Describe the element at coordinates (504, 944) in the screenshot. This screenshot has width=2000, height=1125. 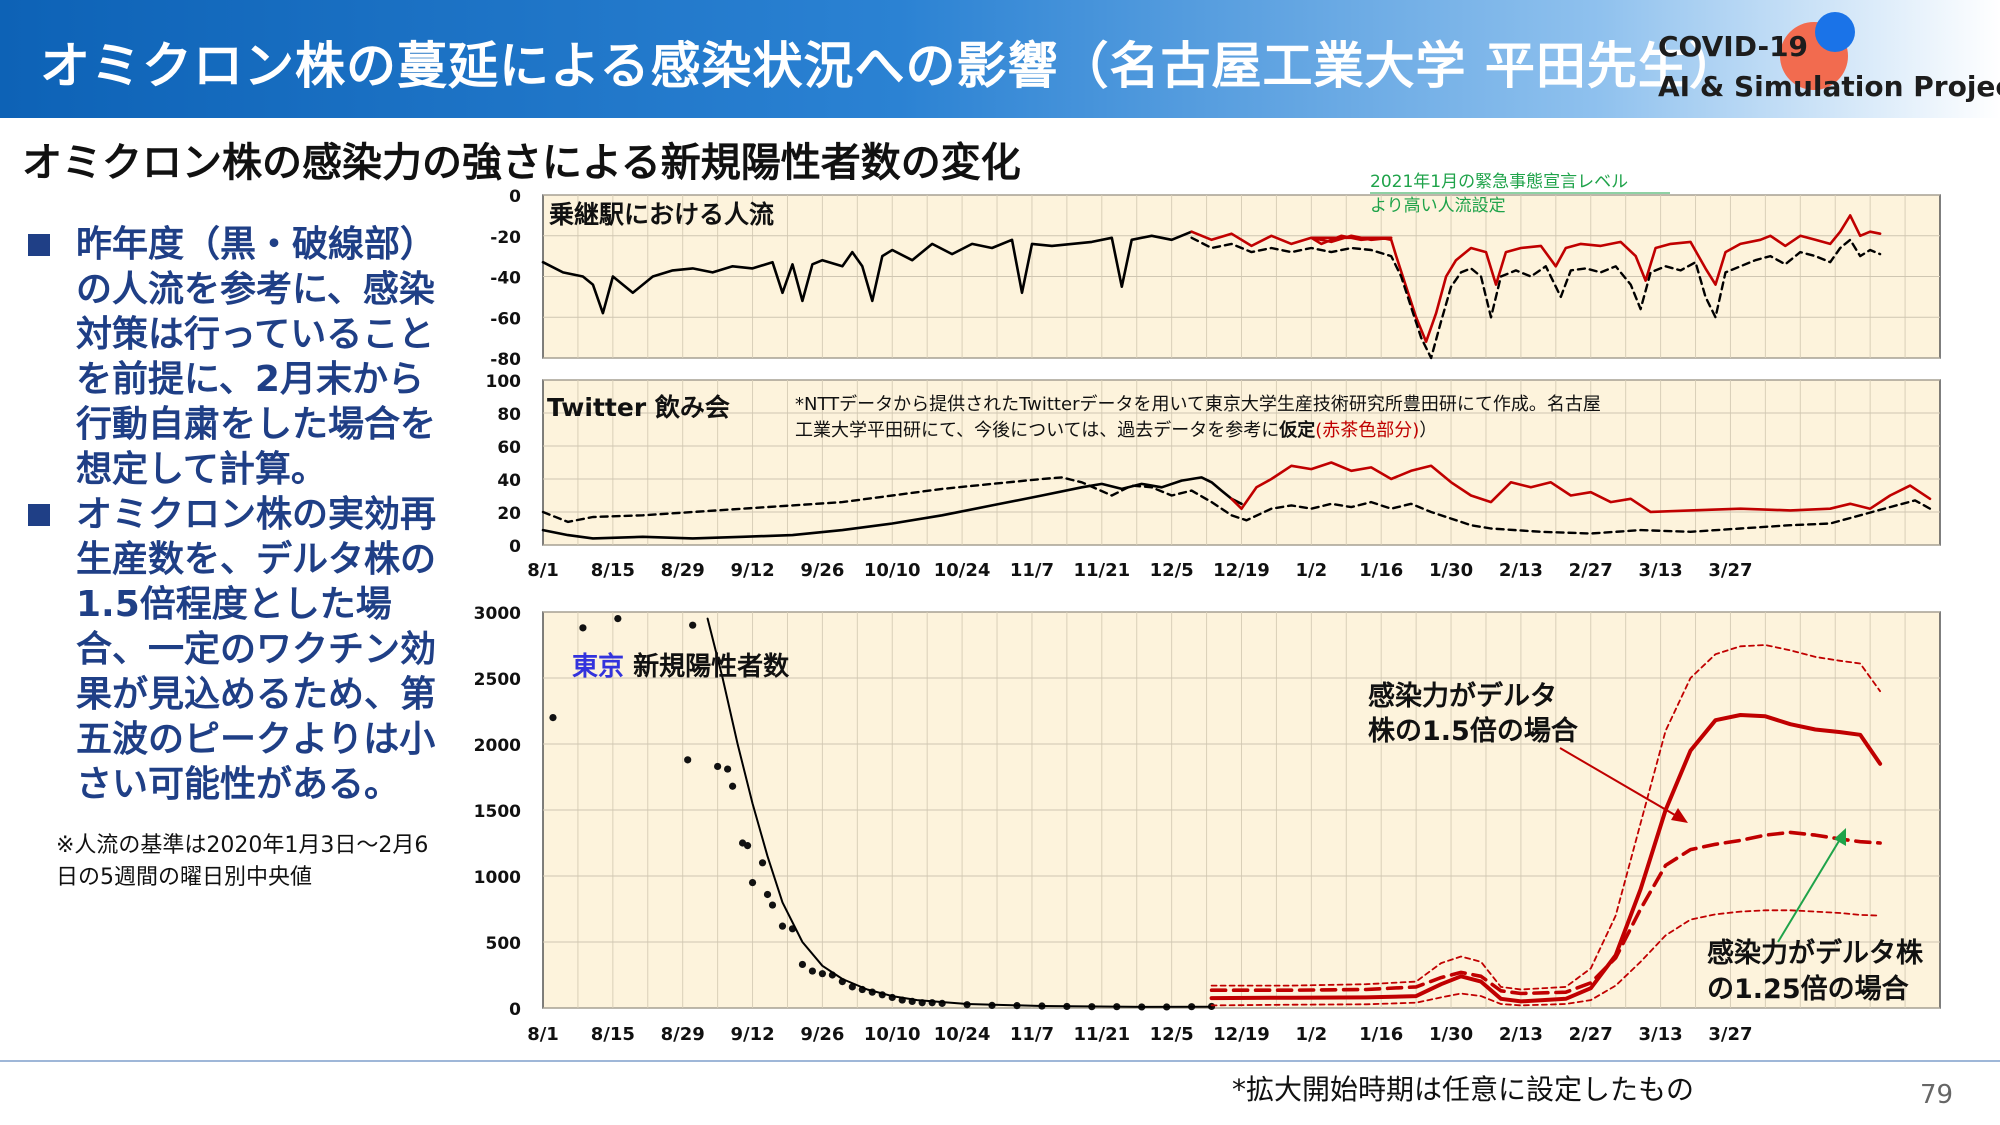
I see `y-tick-label: 500` at that location.